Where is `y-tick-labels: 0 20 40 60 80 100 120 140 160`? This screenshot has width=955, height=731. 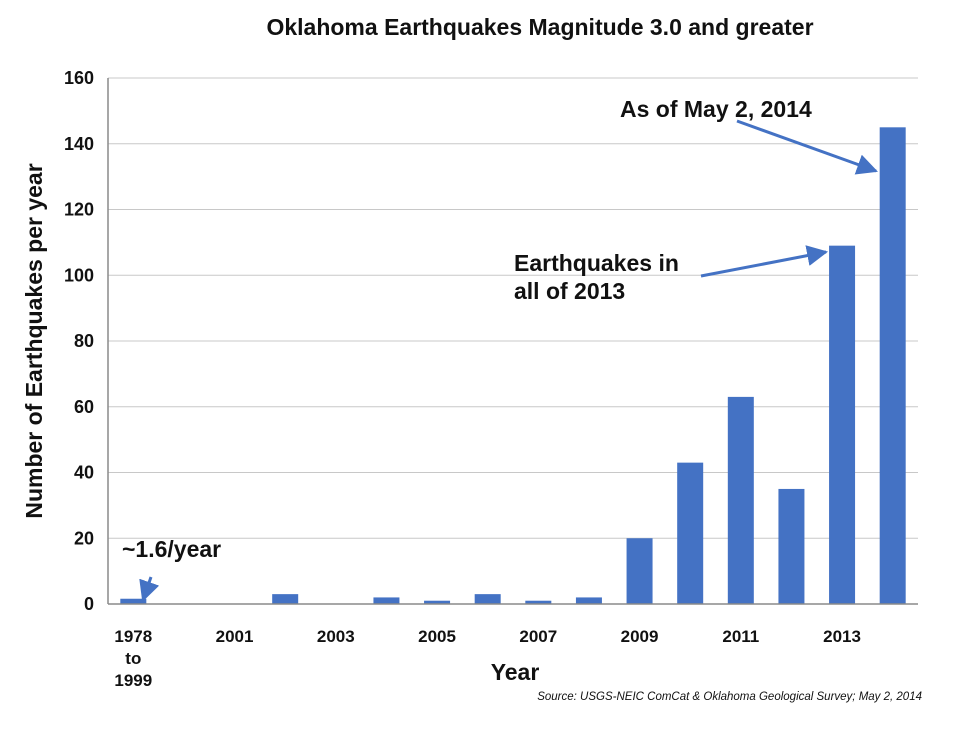
y-tick-labels: 0 20 40 60 80 100 120 140 160 is located at coordinates (79, 341).